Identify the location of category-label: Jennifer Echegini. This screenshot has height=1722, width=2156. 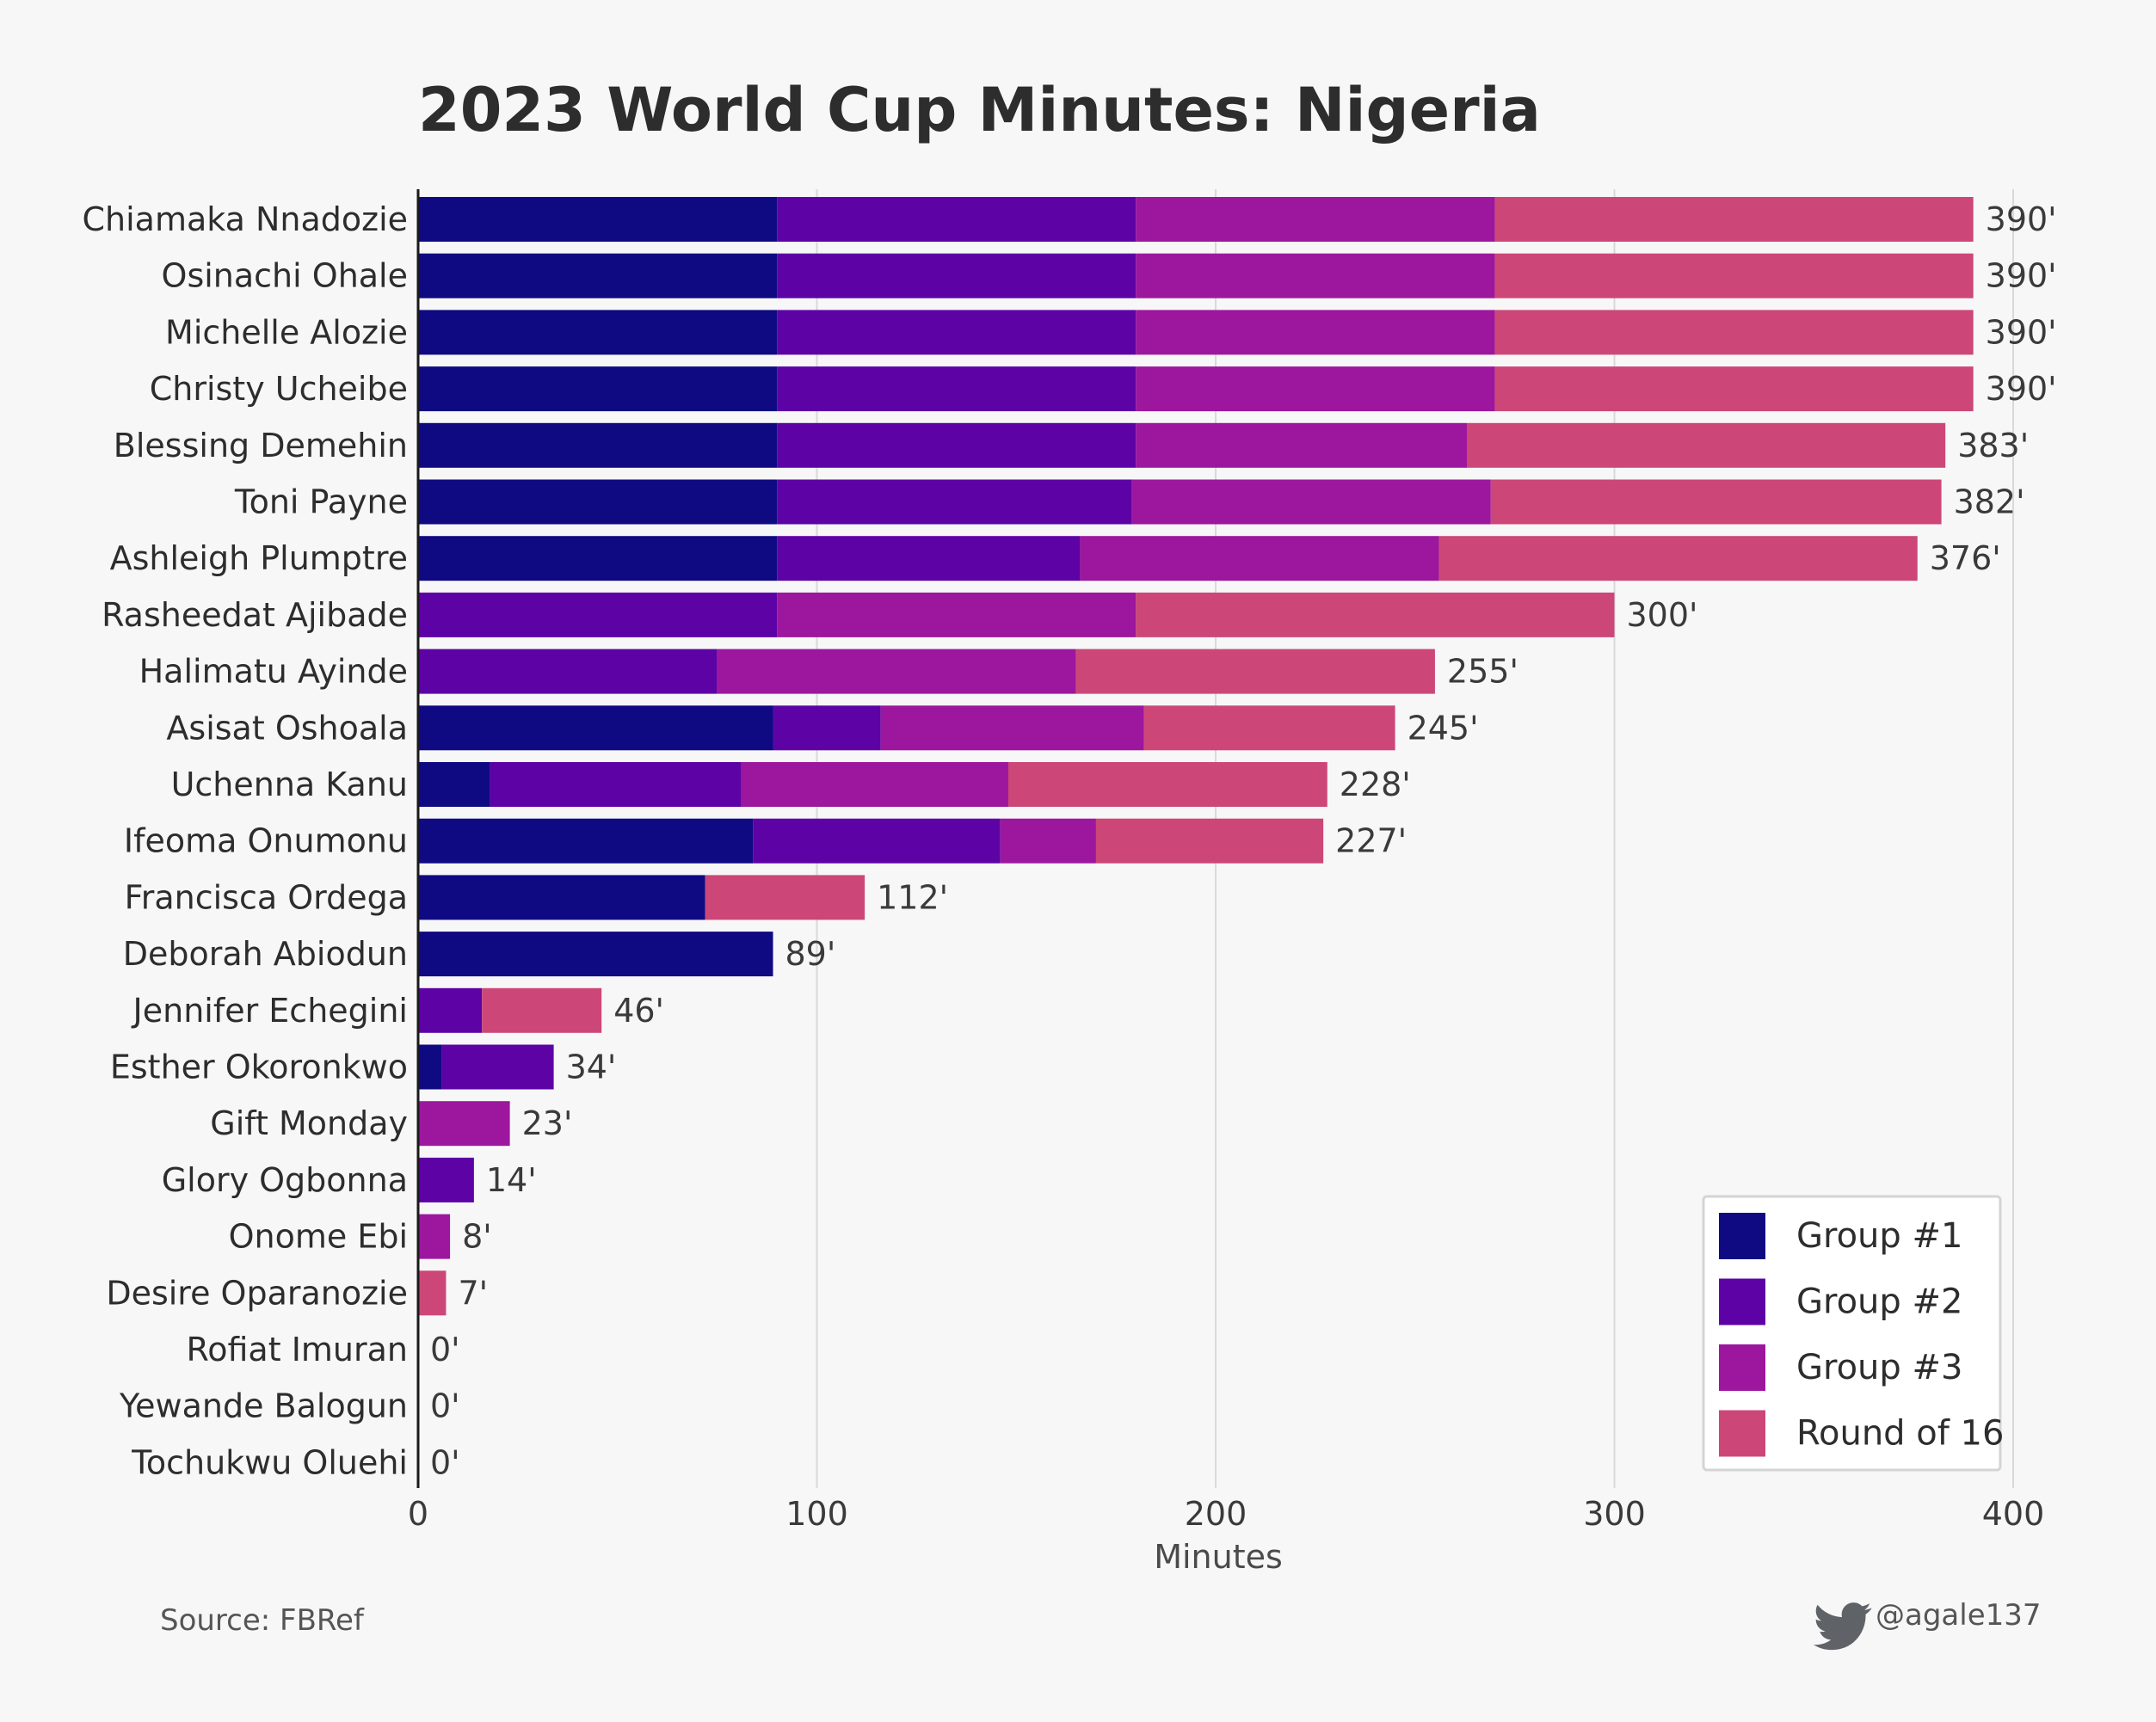
(270, 1011).